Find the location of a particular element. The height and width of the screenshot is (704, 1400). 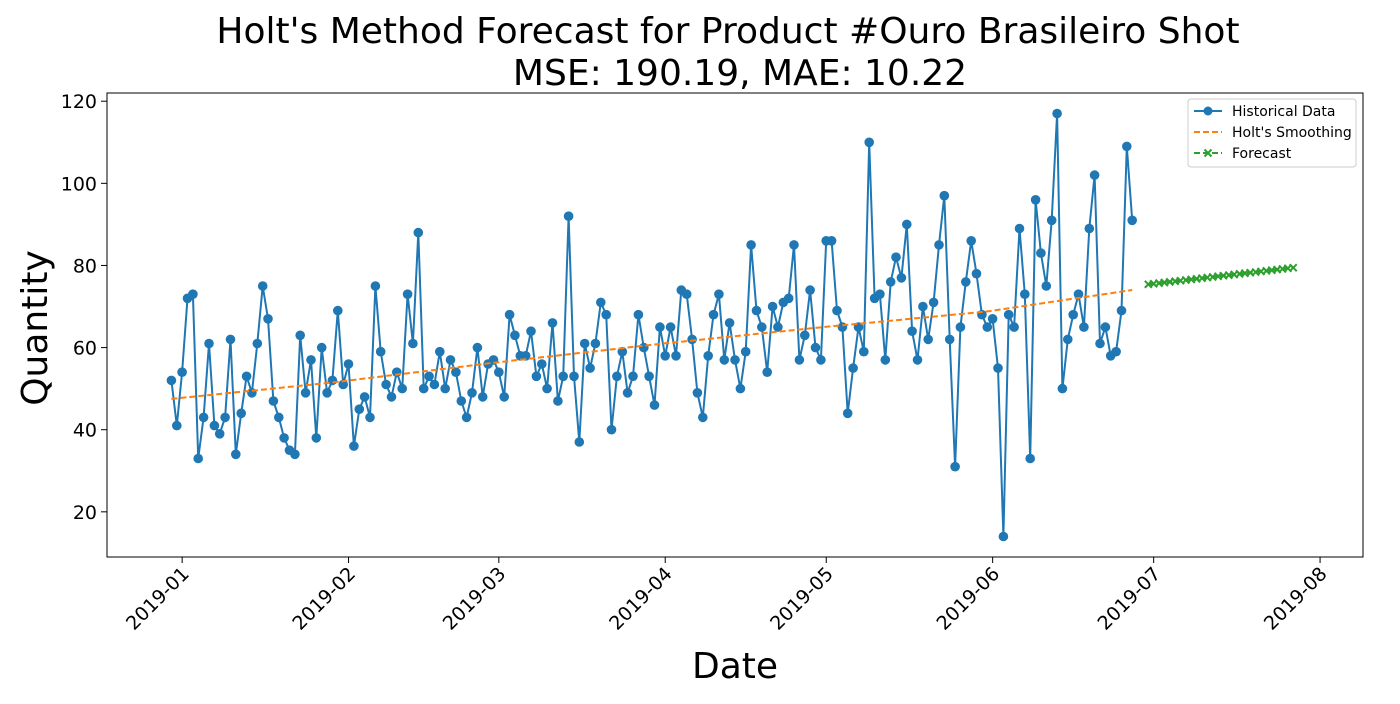

x-axis-label: Date is located at coordinates (735, 666).